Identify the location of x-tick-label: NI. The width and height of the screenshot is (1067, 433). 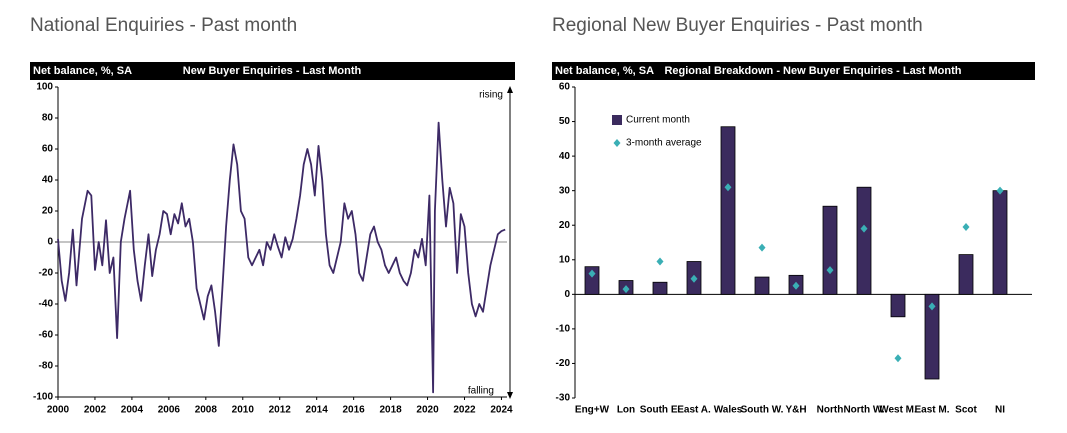
(1000, 410).